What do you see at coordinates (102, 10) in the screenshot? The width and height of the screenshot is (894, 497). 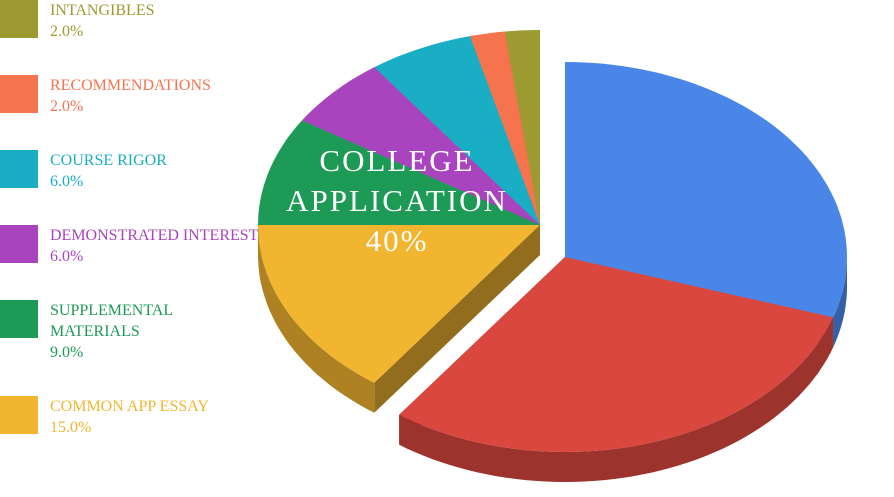 I see `legend-label: INTANGIBLES` at bounding box center [102, 10].